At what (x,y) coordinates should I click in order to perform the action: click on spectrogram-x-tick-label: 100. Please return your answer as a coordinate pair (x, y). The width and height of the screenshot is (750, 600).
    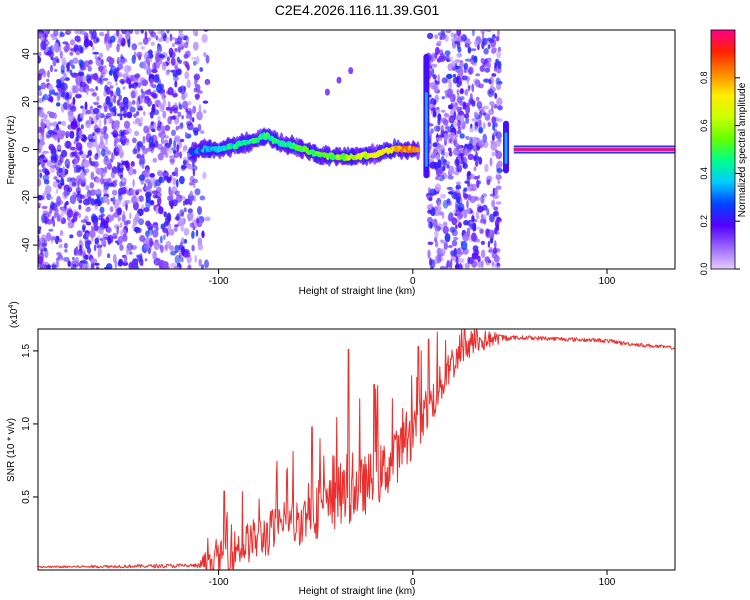
    Looking at the image, I should click on (607, 281).